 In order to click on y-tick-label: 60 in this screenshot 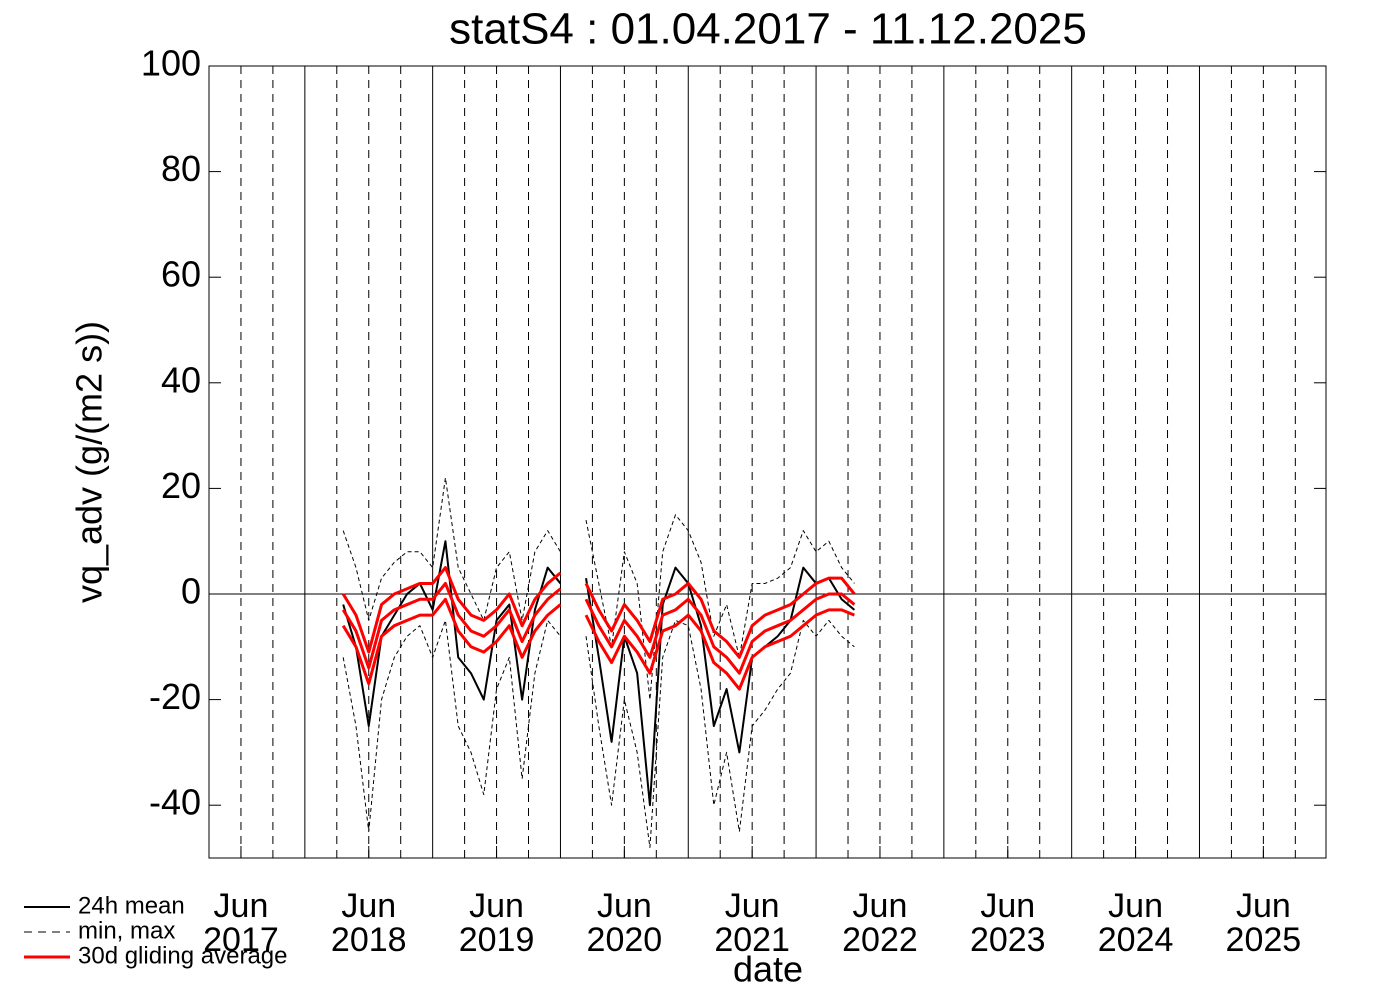, I will do `click(181, 274)`.